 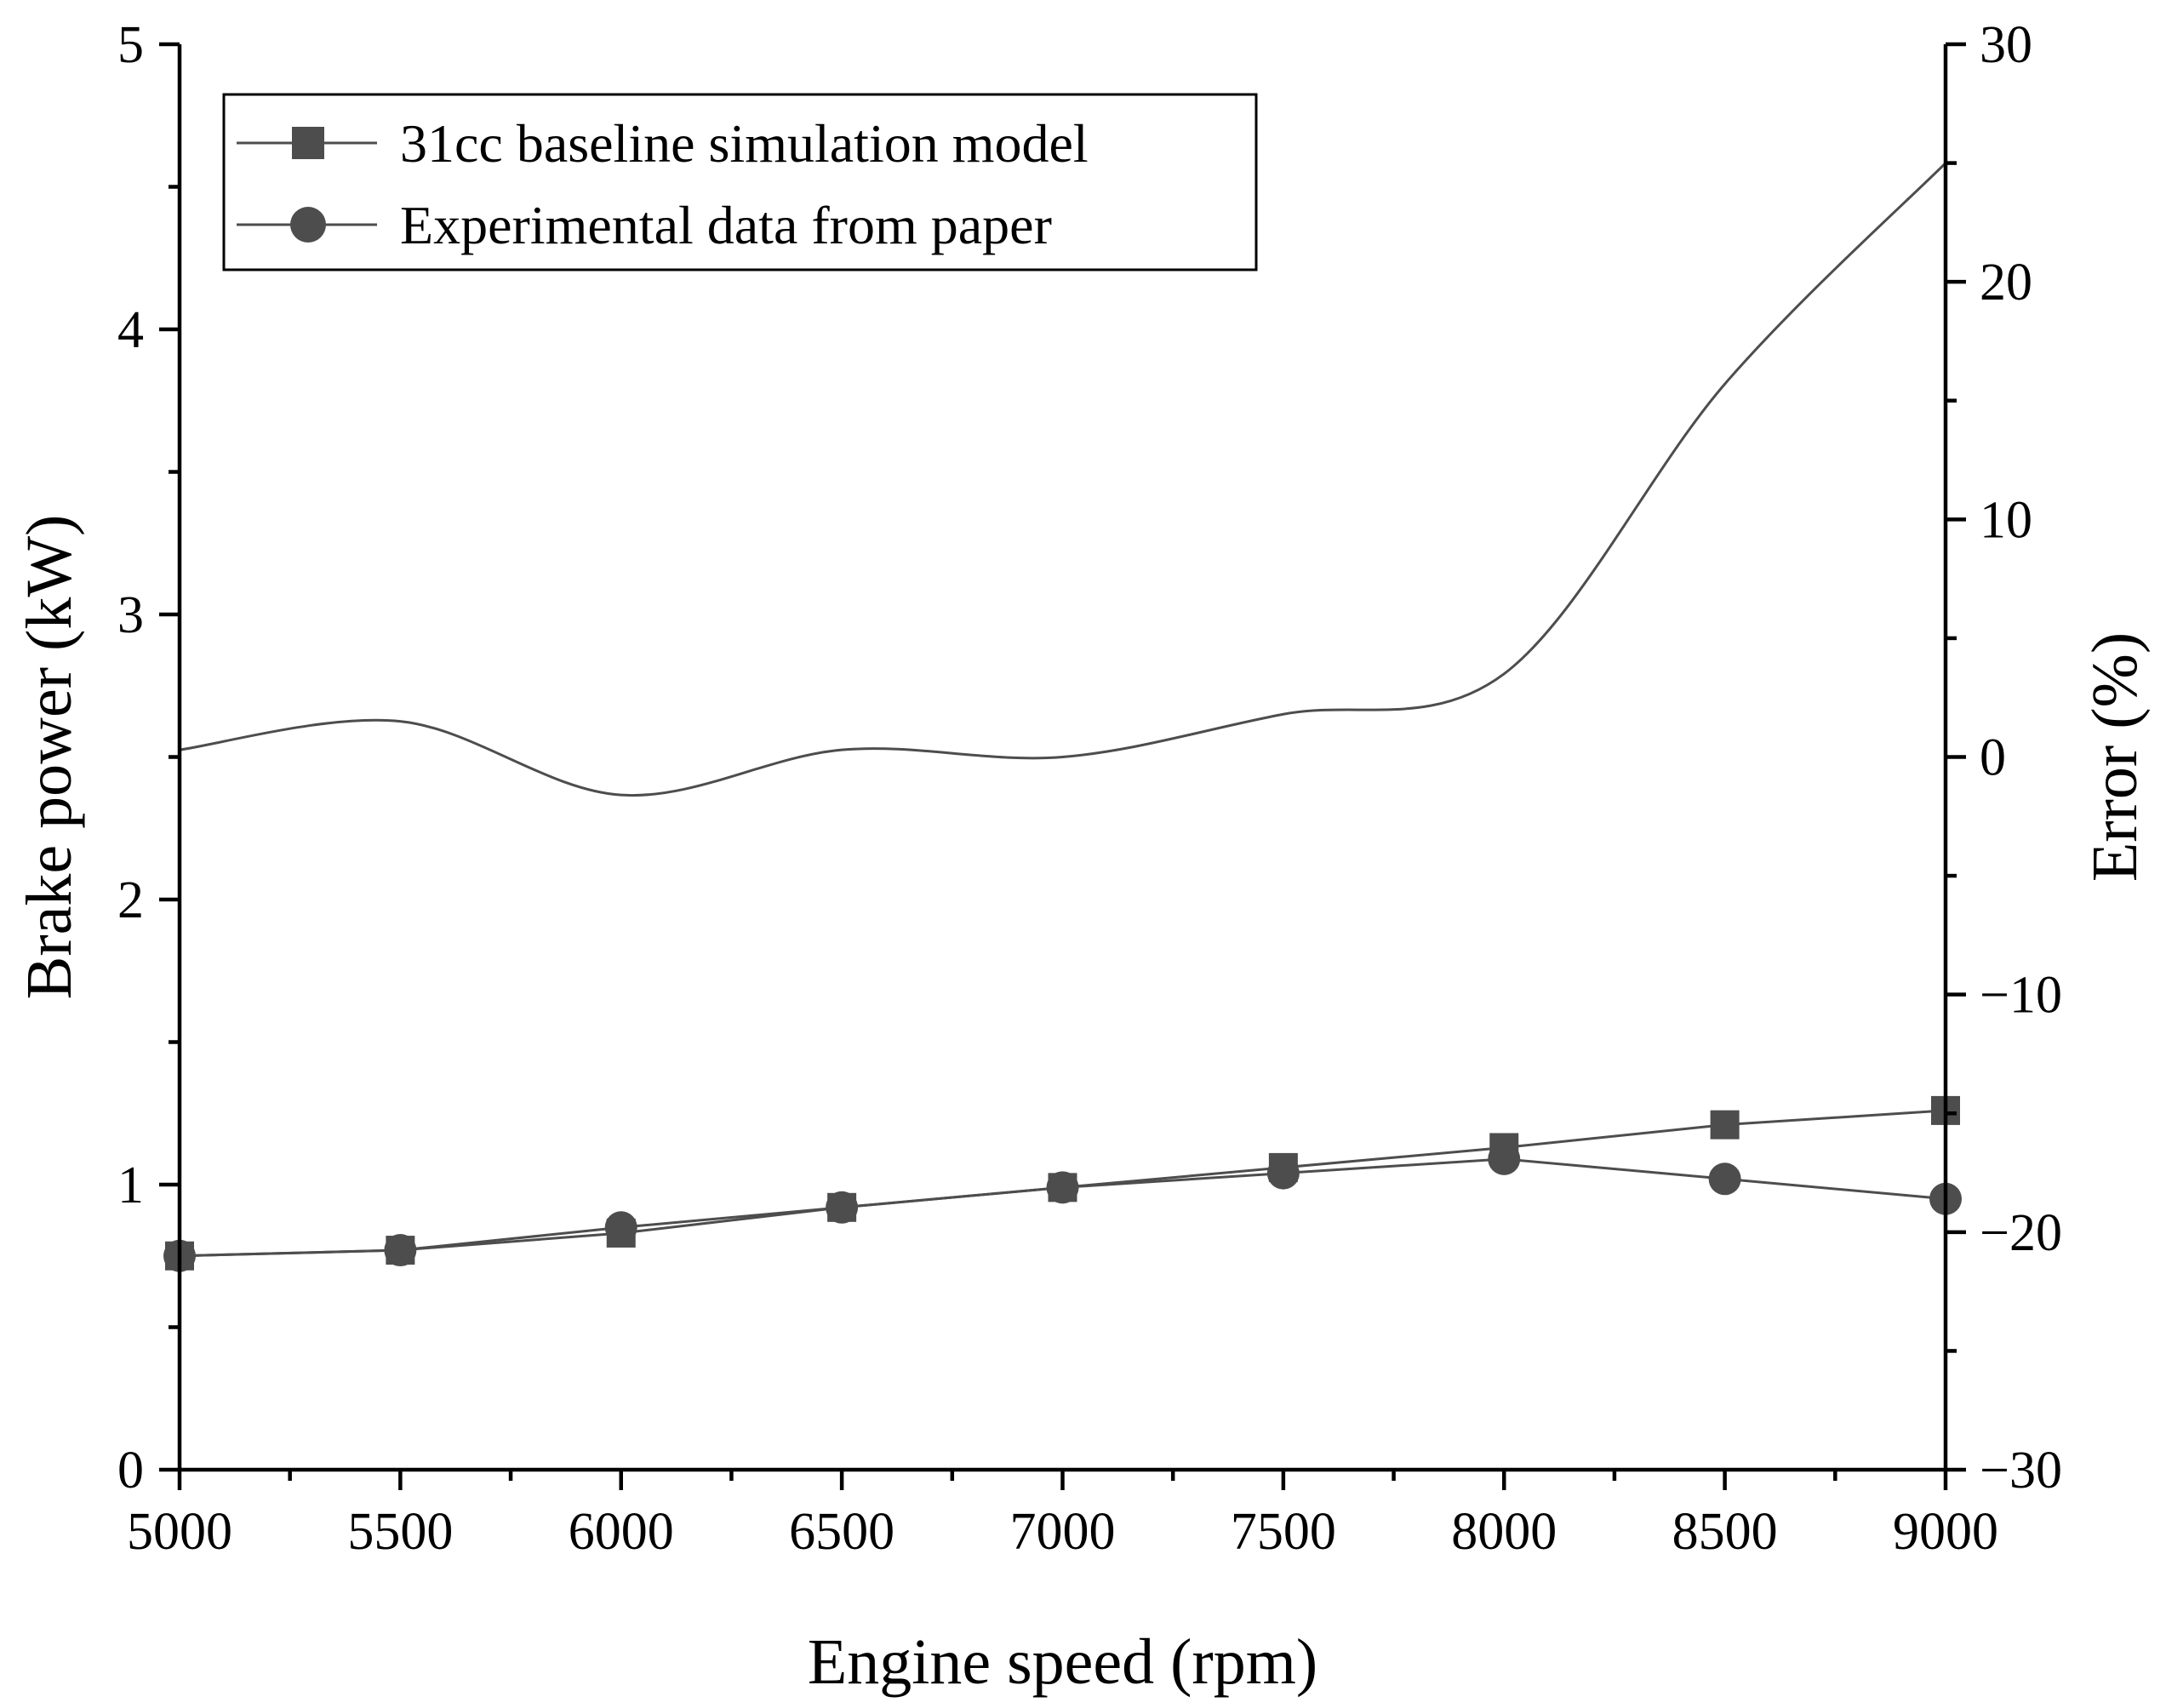 I want to click on y2-tick-label--30: −30, so click(x=2021, y=1470).